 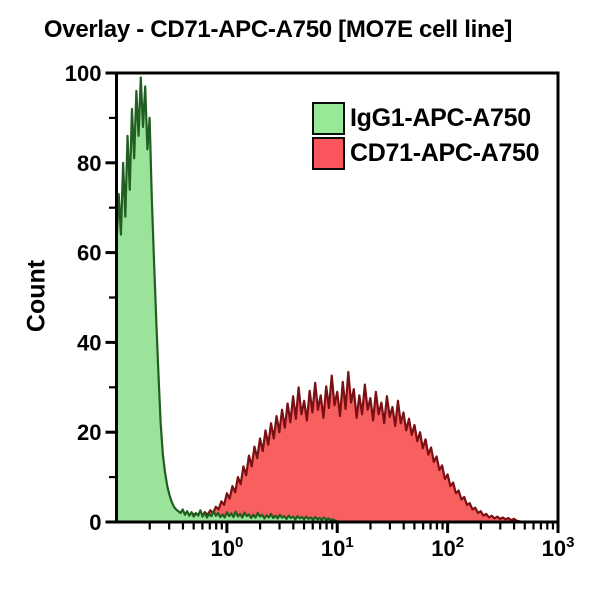 I want to click on cd71-apc-a750-histogram-fill, so click(x=344, y=447).